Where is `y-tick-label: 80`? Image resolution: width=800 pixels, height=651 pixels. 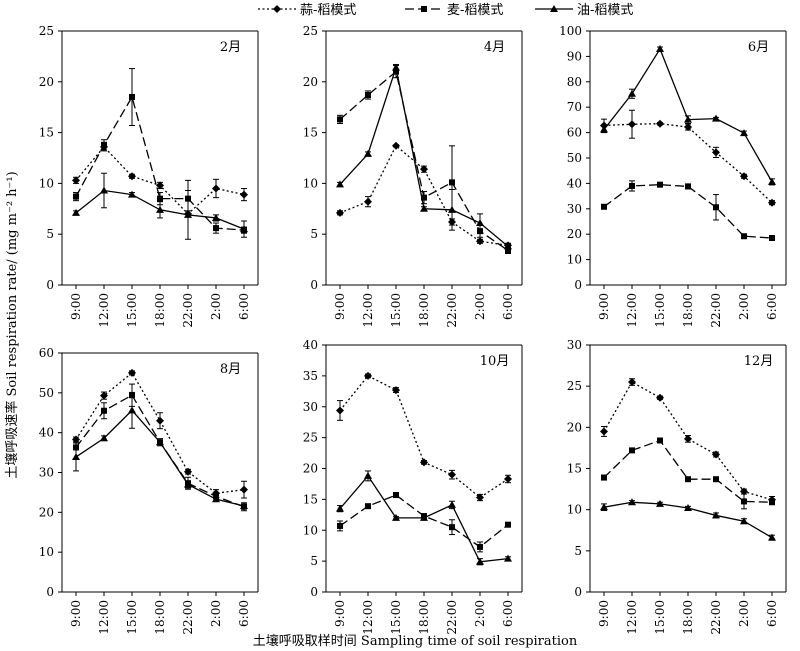
y-tick-label: 80 is located at coordinates (574, 82).